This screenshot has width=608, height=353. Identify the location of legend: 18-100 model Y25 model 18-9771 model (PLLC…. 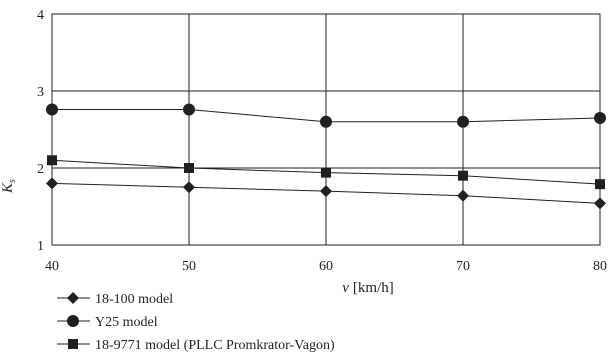
(196, 322).